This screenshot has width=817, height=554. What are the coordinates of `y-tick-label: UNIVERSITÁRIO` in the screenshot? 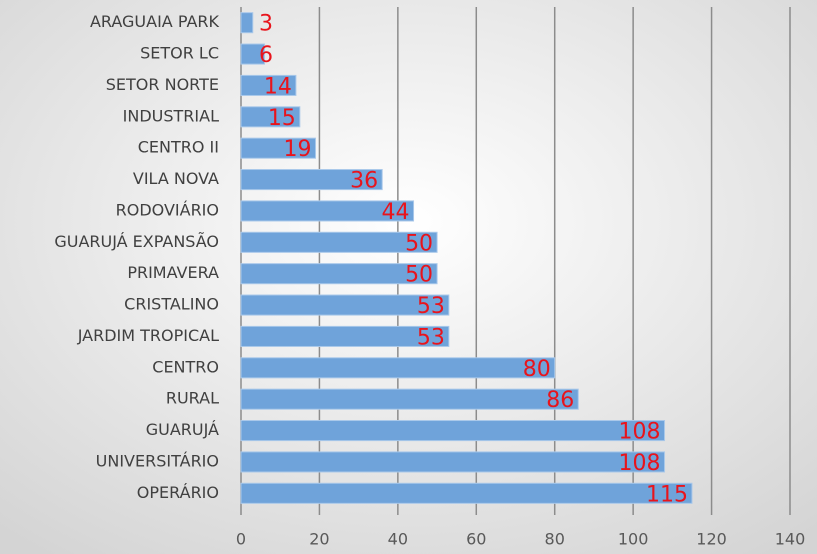 It's located at (157, 460).